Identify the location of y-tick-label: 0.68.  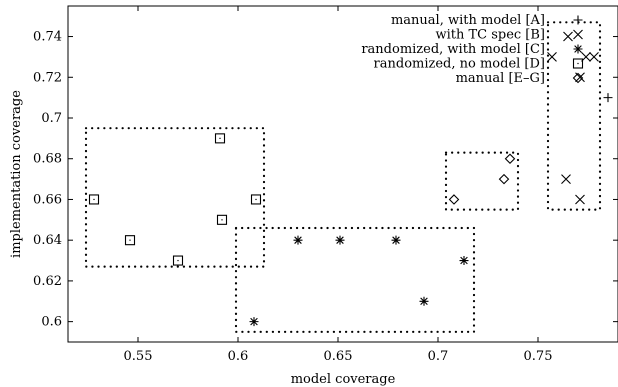
(47, 159).